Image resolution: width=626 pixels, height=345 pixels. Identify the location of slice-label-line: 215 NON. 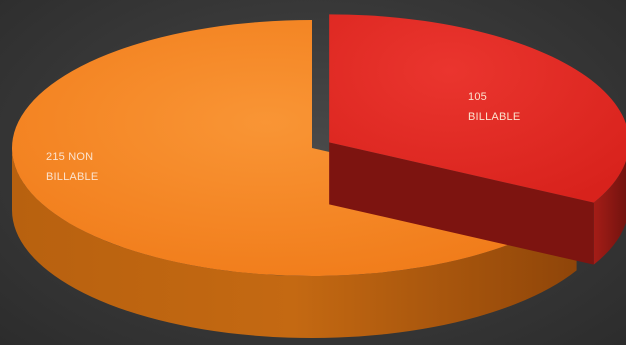
(69, 157).